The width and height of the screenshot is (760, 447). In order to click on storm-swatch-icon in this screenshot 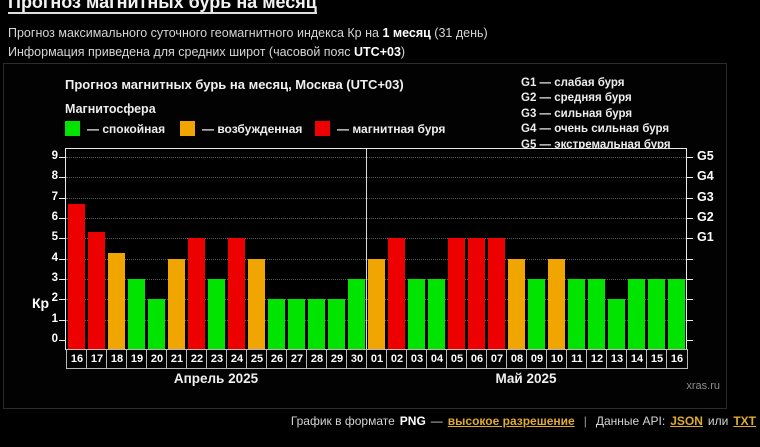, I will do `click(322, 128)`.